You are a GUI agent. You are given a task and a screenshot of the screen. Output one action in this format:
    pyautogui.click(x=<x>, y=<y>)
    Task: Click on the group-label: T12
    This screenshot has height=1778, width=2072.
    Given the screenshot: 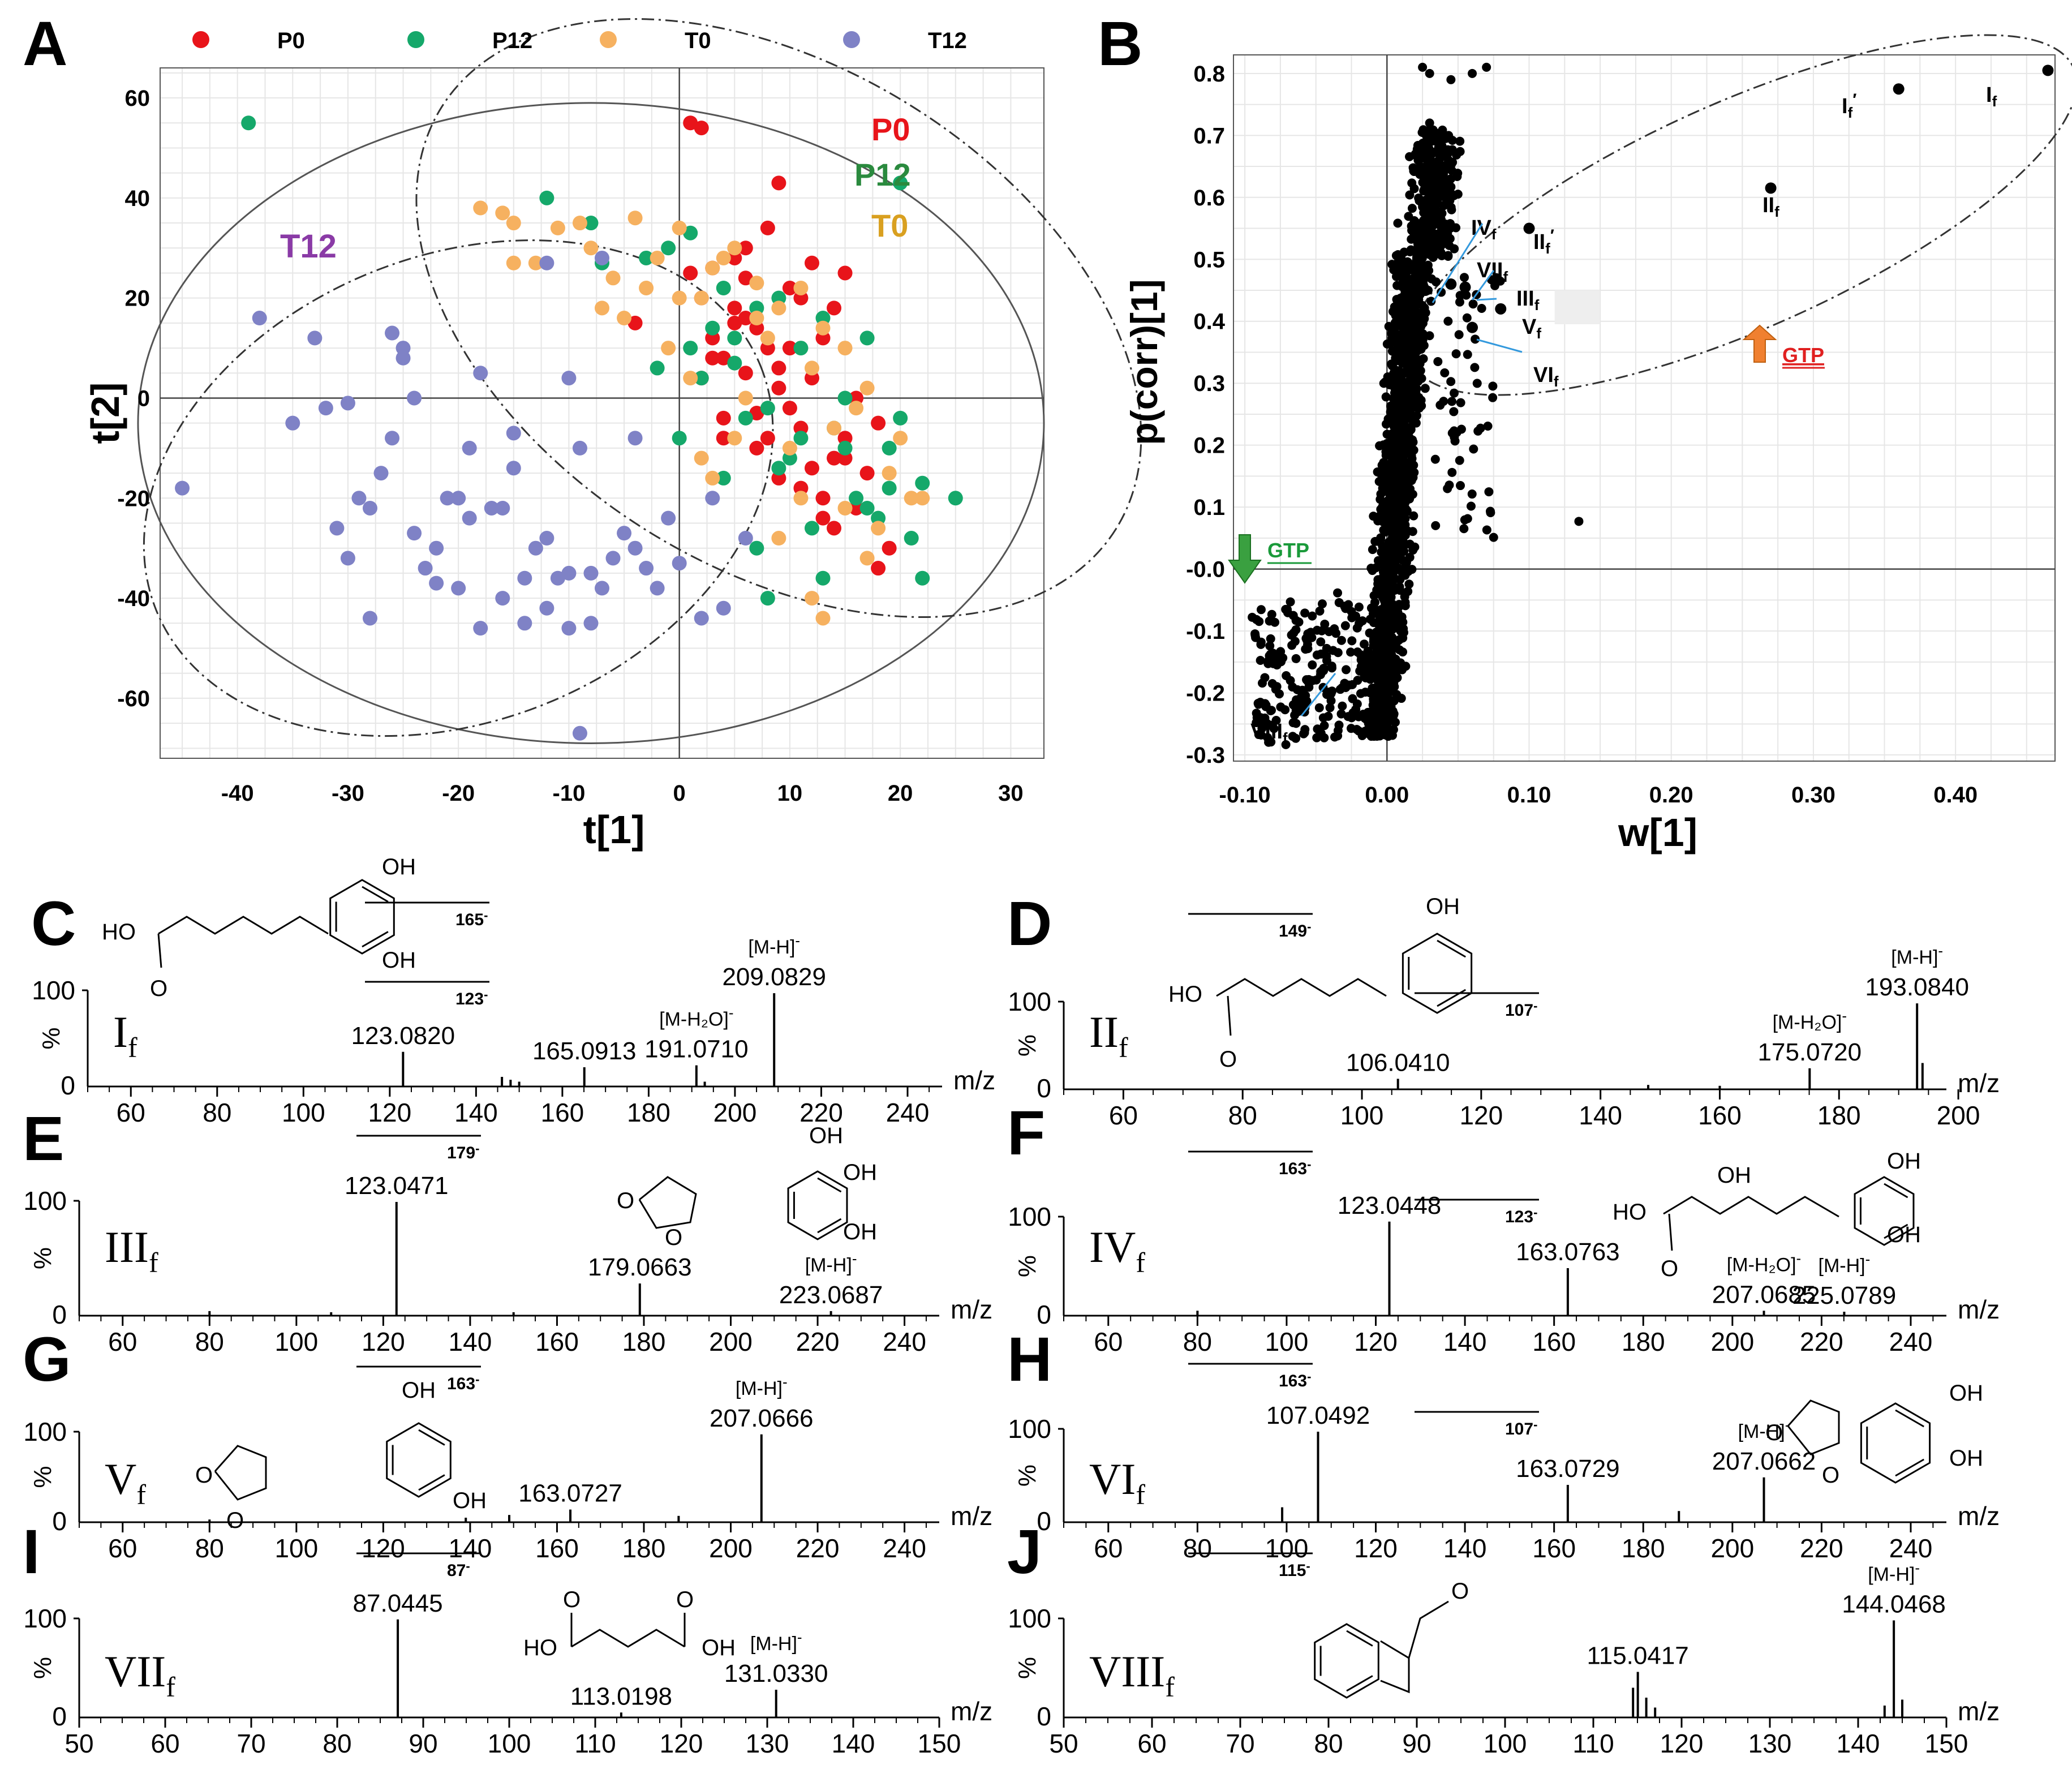 What is the action you would take?
    pyautogui.click(x=308, y=247)
    